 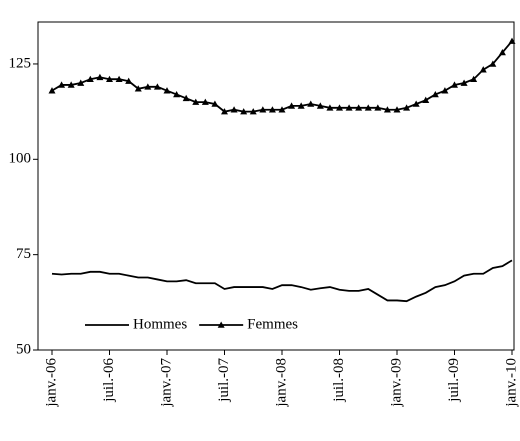 I want to click on x-tick-label: juil.-06, so click(x=109, y=380).